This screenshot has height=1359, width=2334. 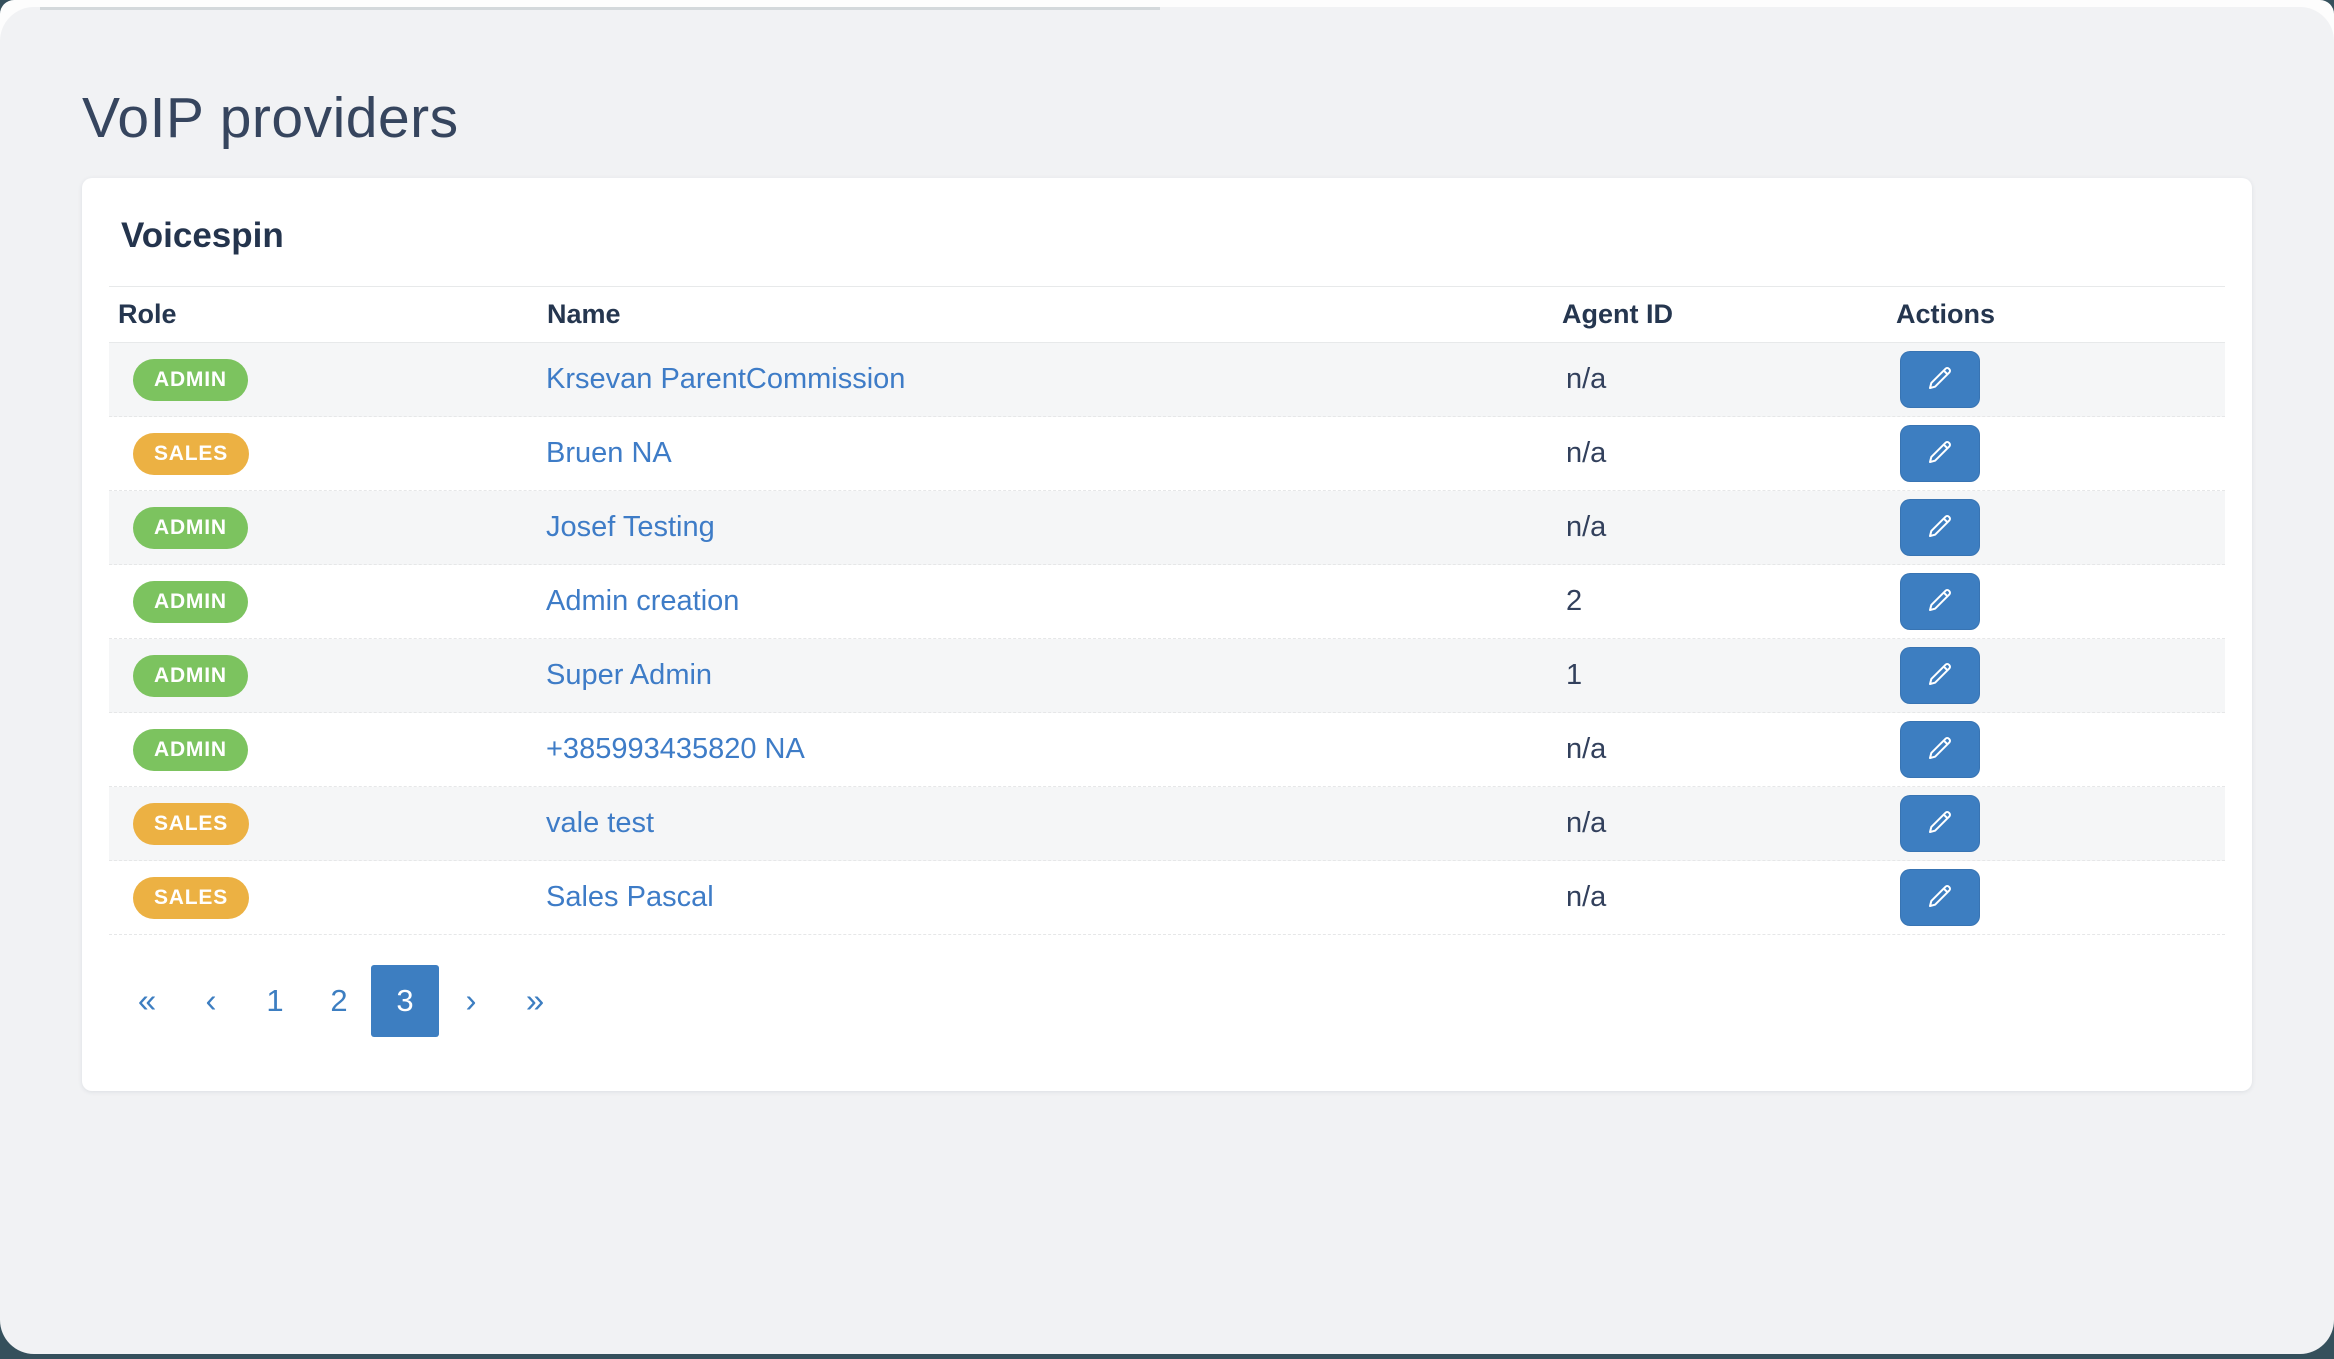 I want to click on column-header-name: Name, so click(x=584, y=314).